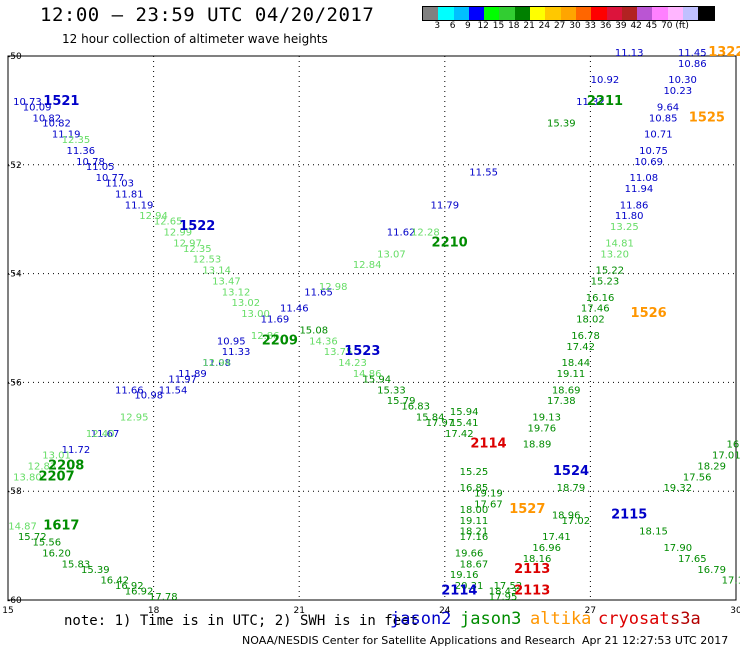 This screenshot has width=740, height=650. Describe the element at coordinates (401, 401) in the screenshot. I see `wave-height-value: 15.79` at that location.